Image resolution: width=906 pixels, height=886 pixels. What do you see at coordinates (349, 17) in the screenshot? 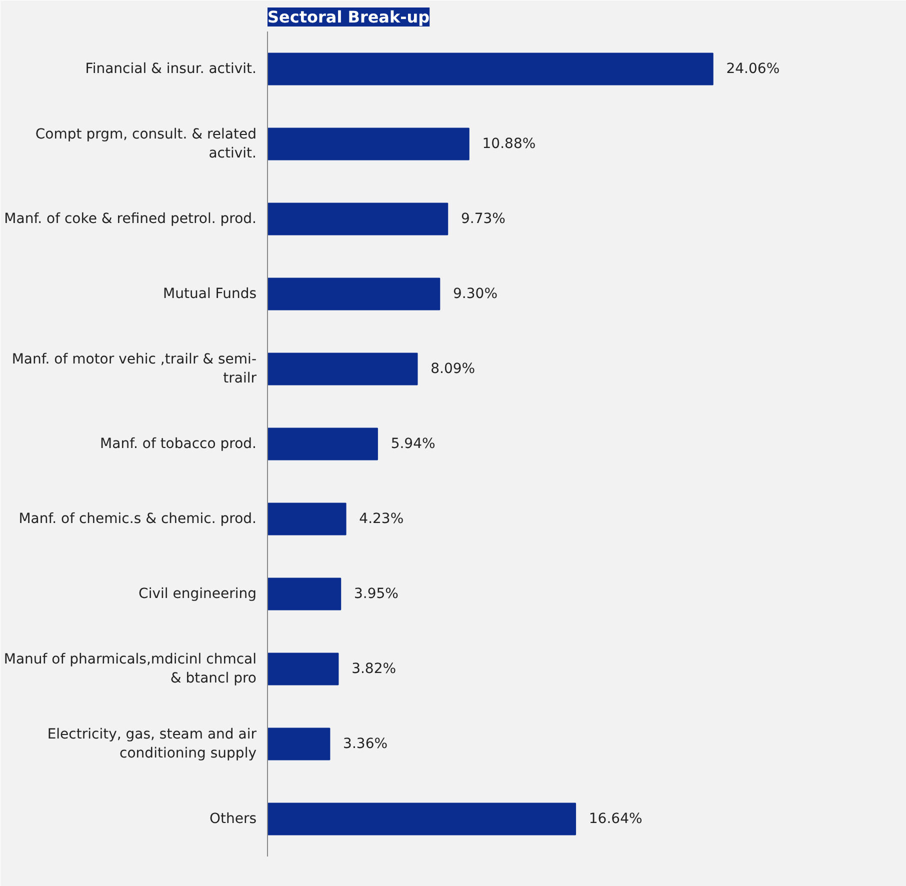
I see `chart-title: Sectoral Break-up` at bounding box center [349, 17].